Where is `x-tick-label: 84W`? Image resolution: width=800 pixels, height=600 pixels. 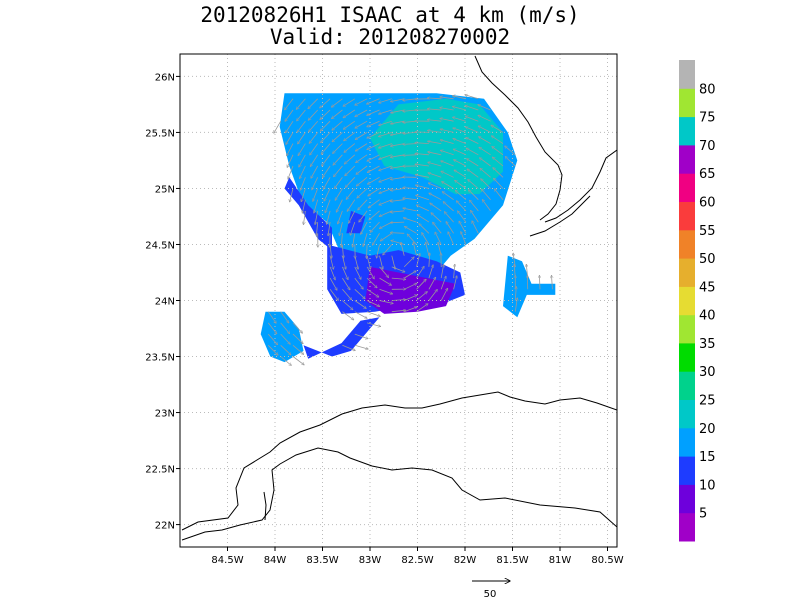
x-tick-label: 84W is located at coordinates (275, 560).